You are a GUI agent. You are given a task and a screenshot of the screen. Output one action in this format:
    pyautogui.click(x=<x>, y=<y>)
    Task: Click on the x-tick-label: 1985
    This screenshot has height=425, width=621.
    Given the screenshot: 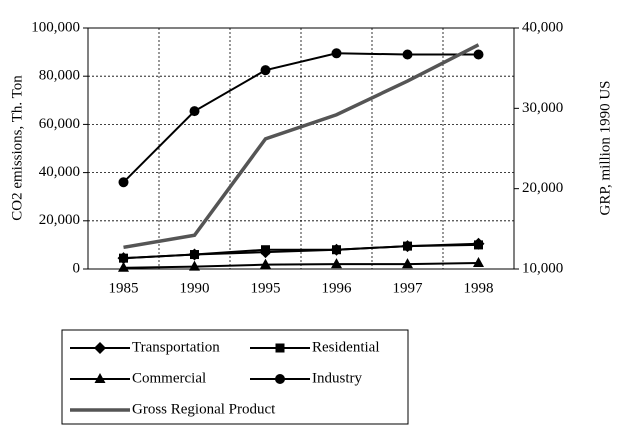 What is the action you would take?
    pyautogui.click(x=124, y=288)
    